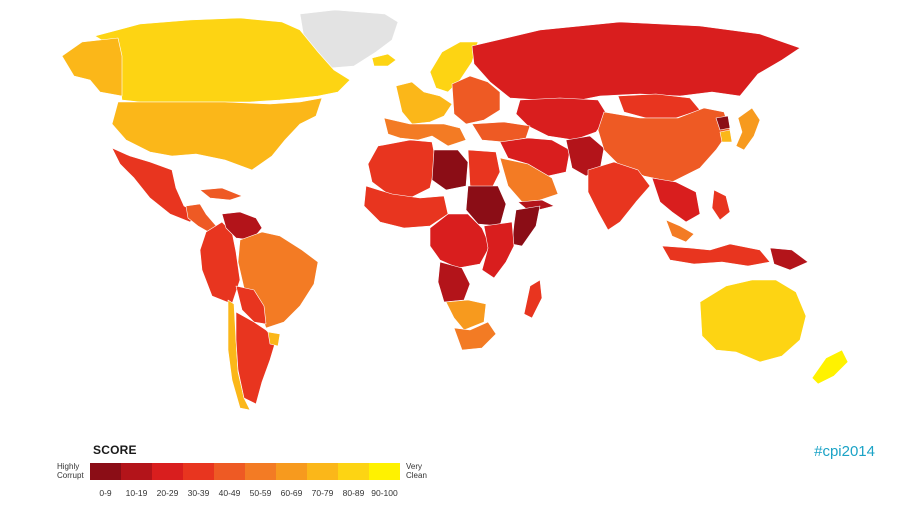  Describe the element at coordinates (260, 493) in the screenshot. I see `legend-tick-label: 50-59` at that location.